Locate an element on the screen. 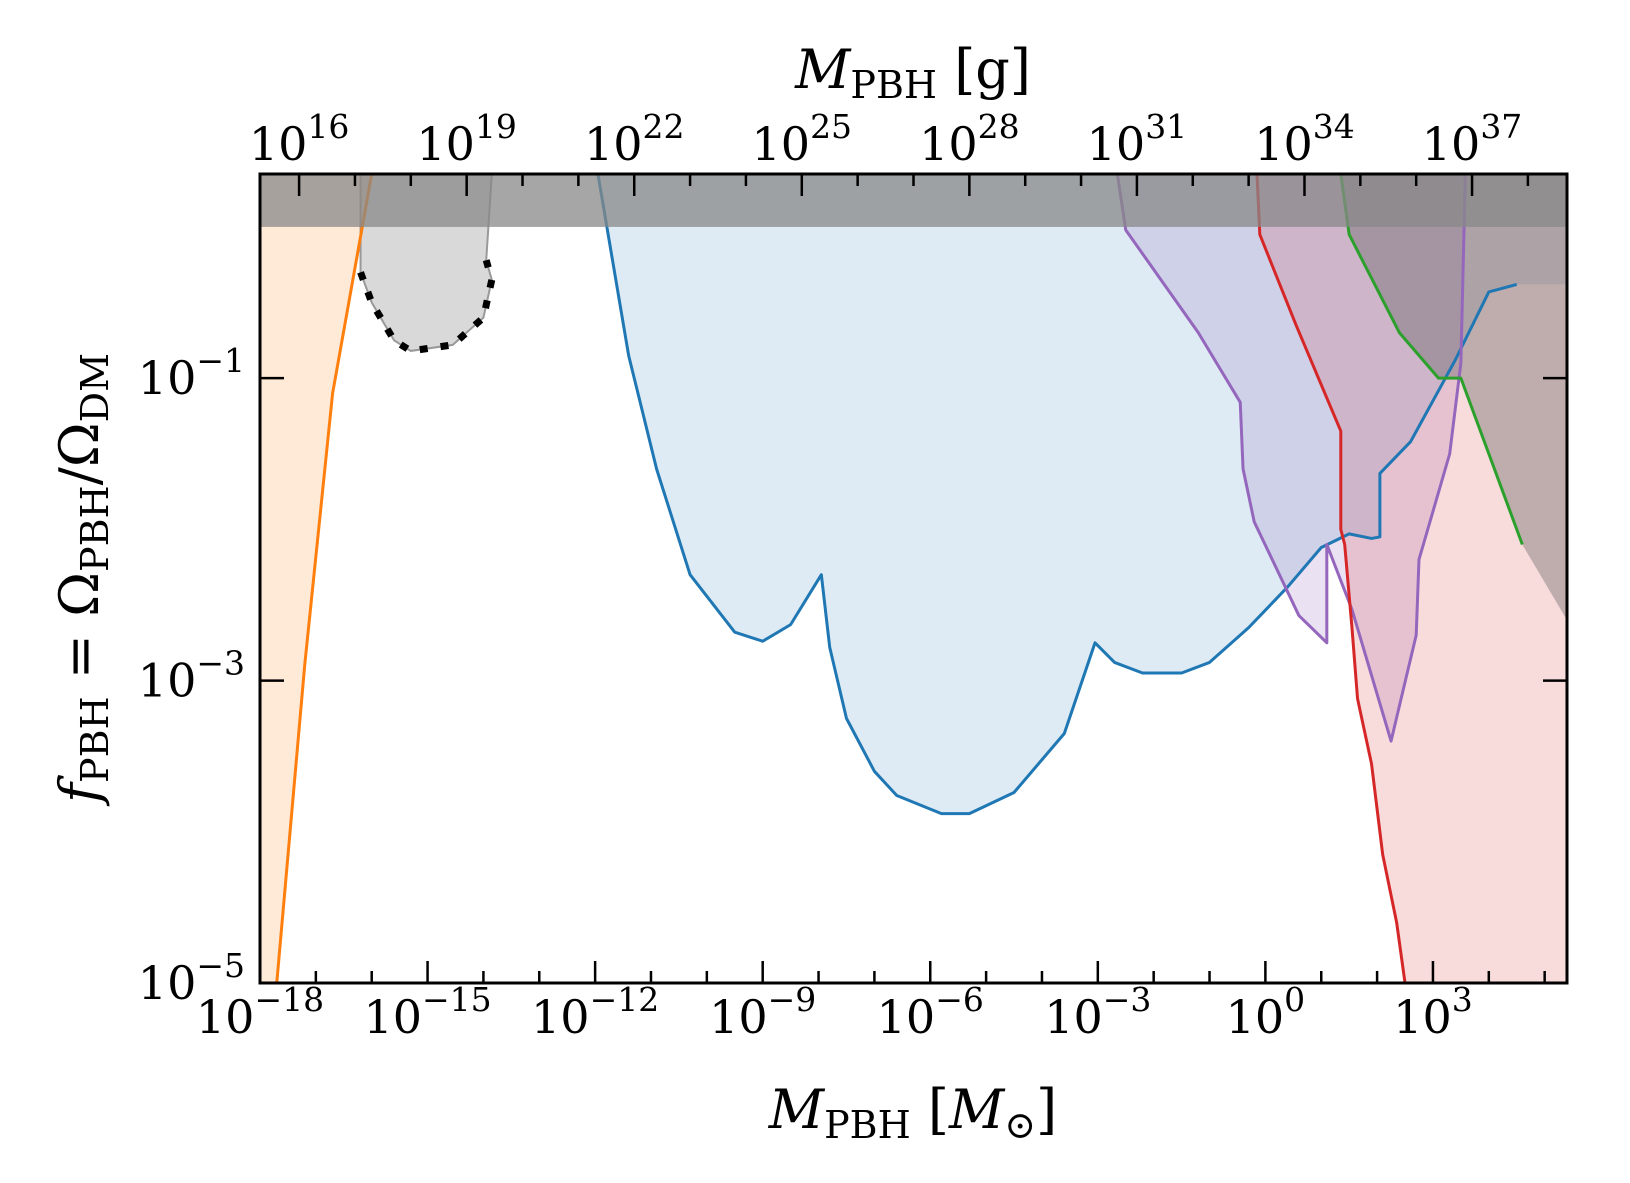  top-axis-title: MPBH [g] is located at coordinates (912, 72).